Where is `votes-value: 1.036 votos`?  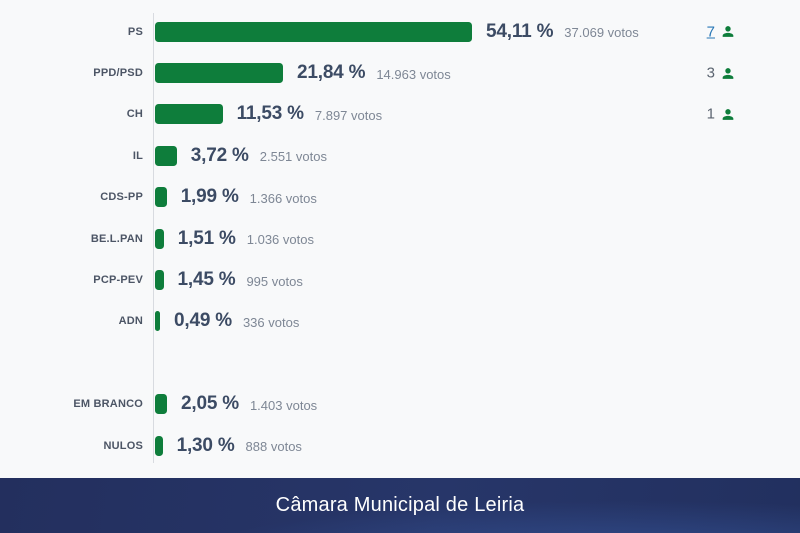 votes-value: 1.036 votos is located at coordinates (280, 240).